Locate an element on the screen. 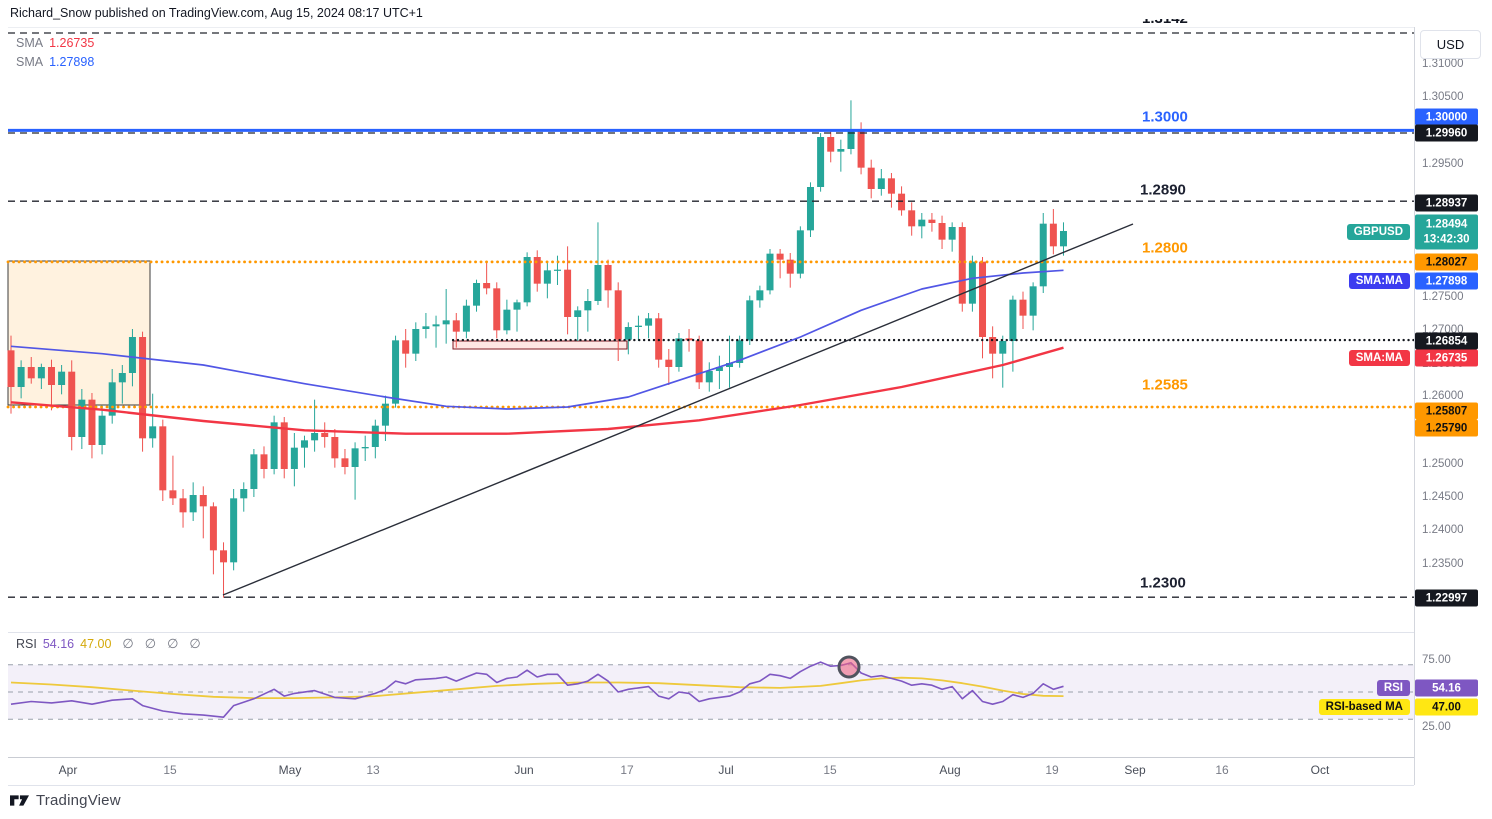  price-label-yellow: 47.00 is located at coordinates (1446, 707).